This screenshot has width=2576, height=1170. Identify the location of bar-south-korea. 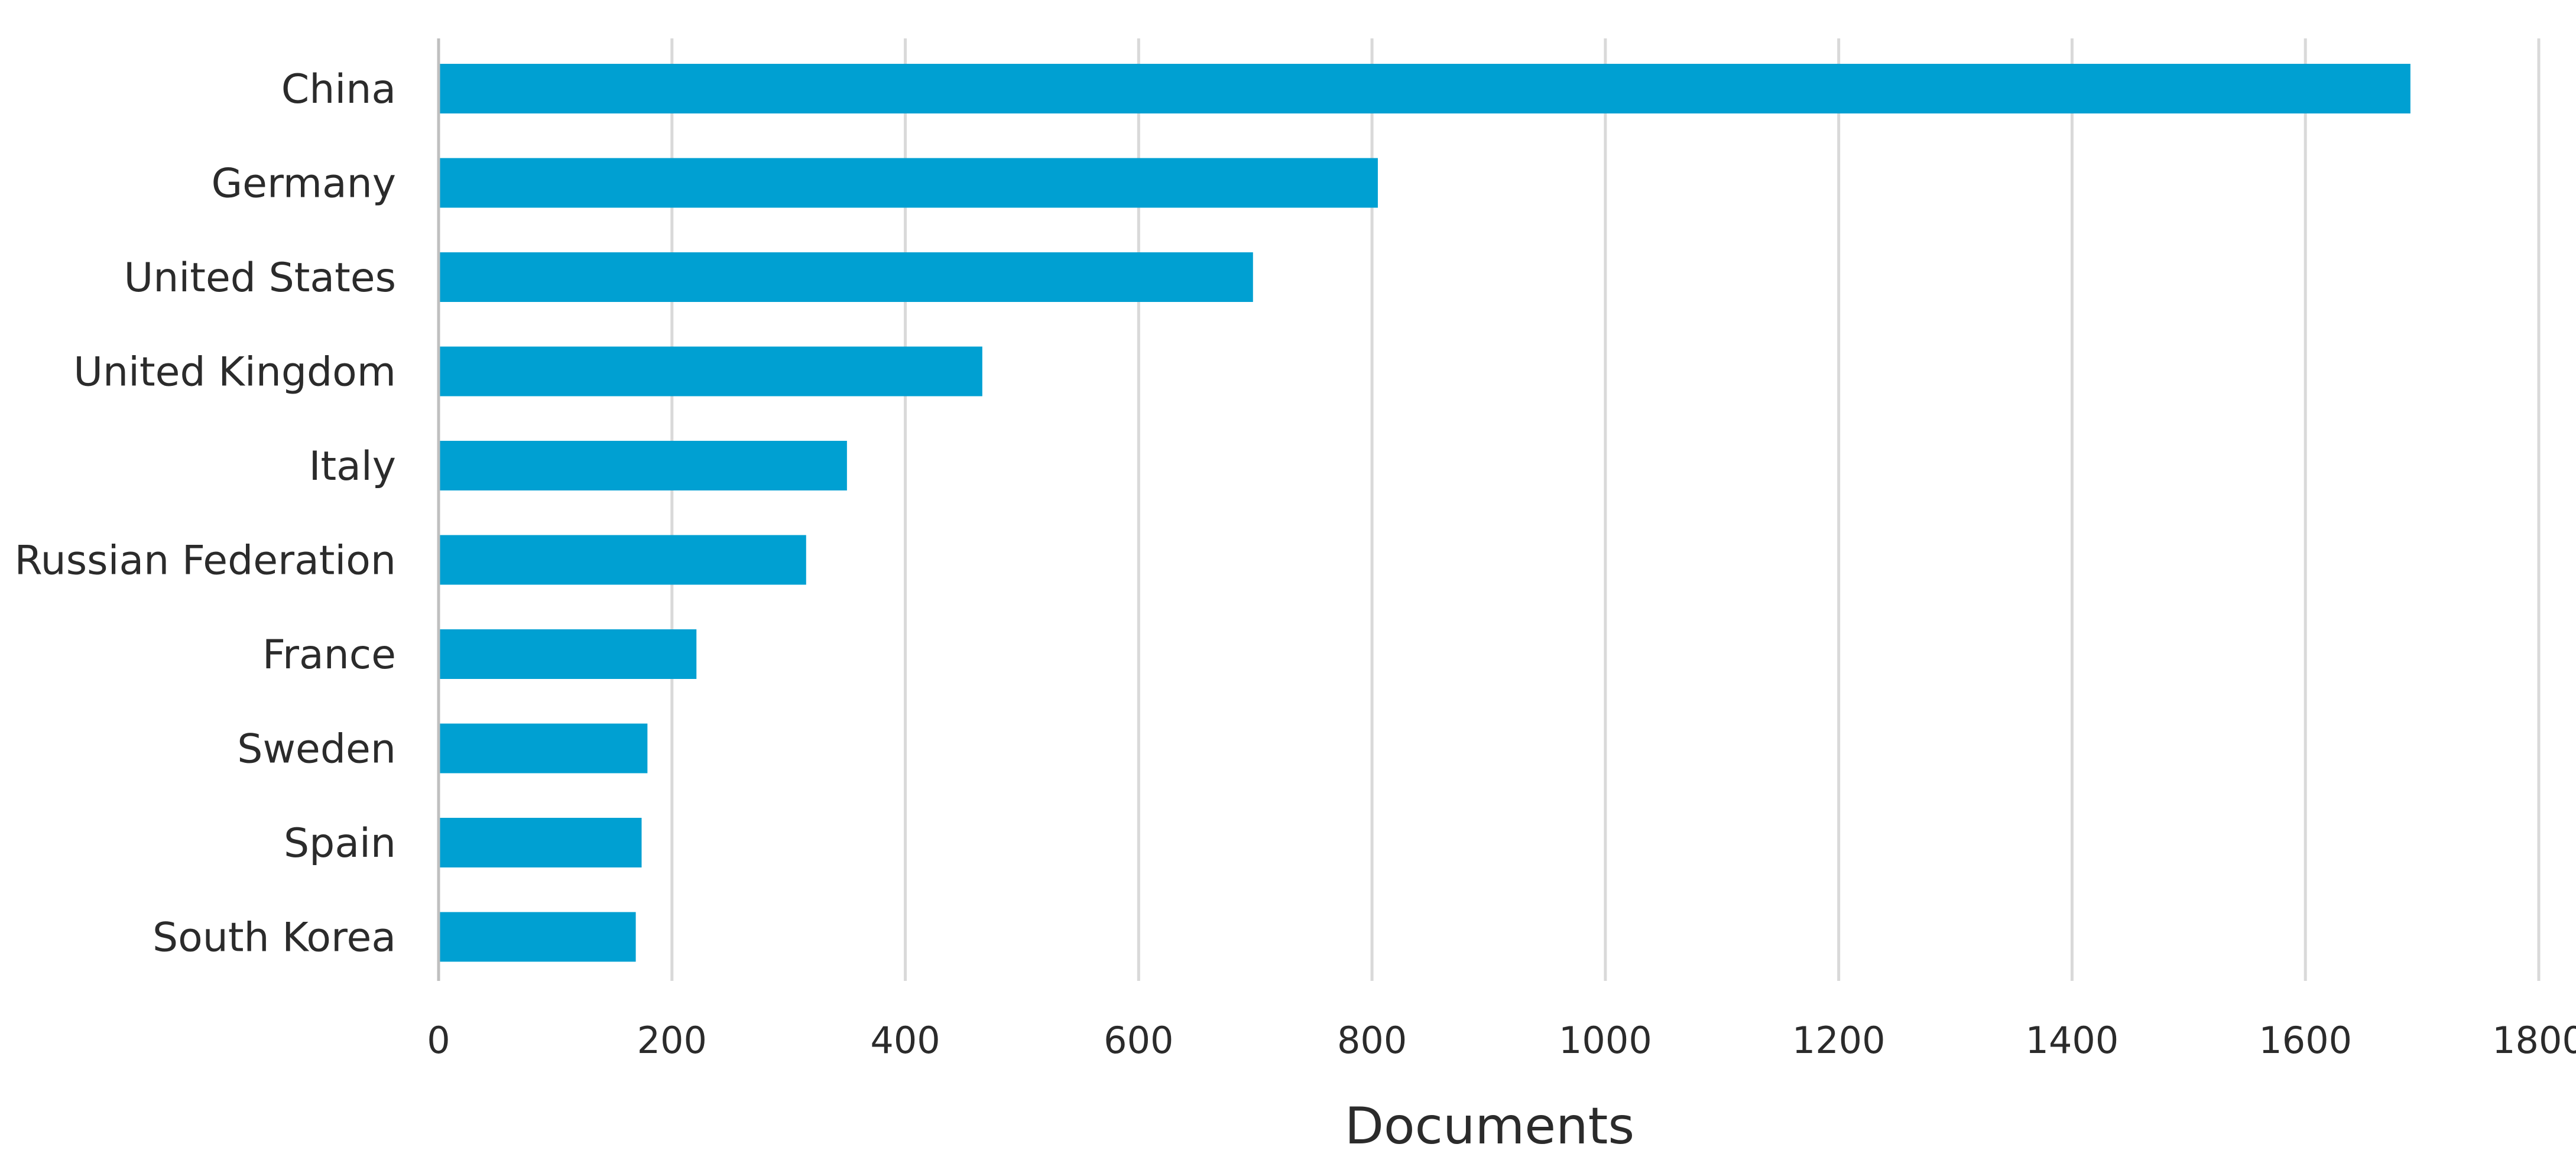
(537, 937).